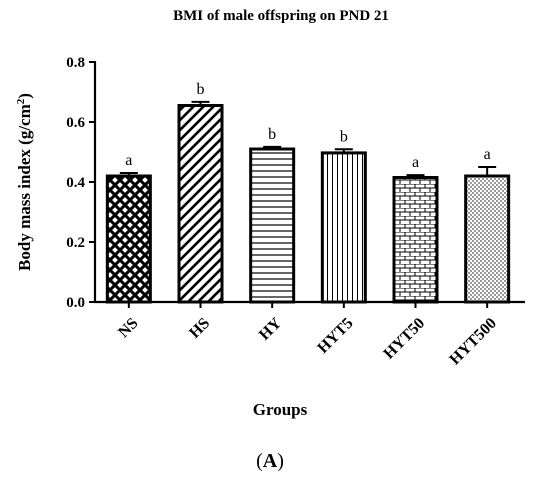 The image size is (550, 486). Describe the element at coordinates (280, 409) in the screenshot. I see `x-axis-title: Groups` at that location.